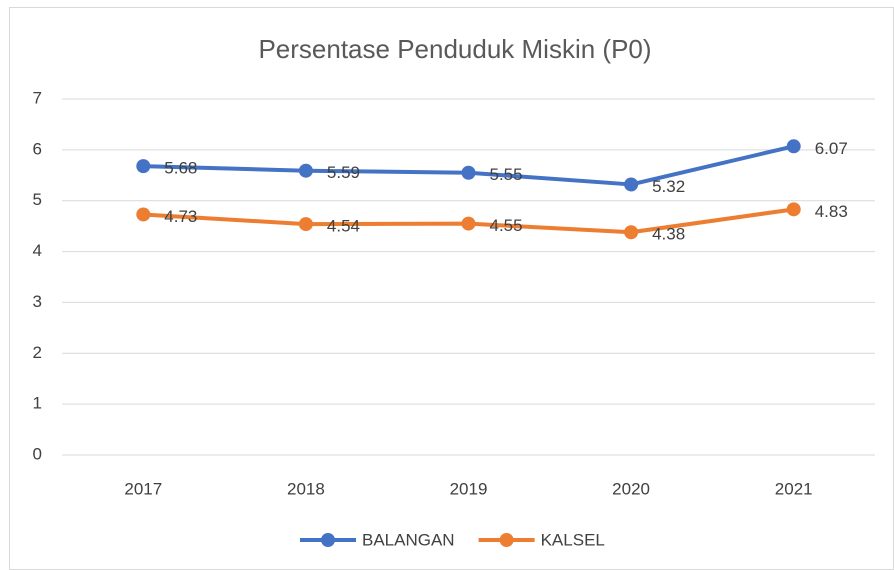 This screenshot has width=894, height=570. I want to click on y-tick-label: 0, so click(37, 453).